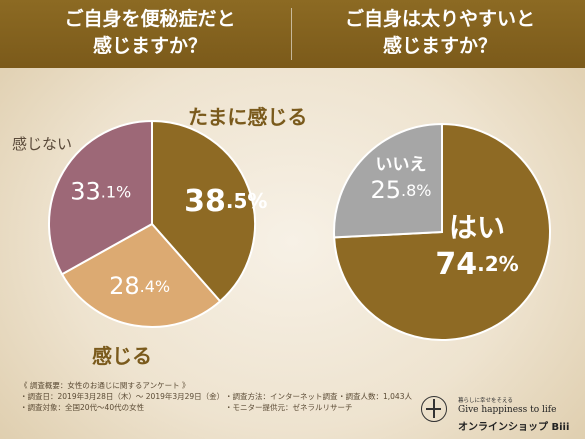  What do you see at coordinates (439, 32) in the screenshot?
I see `right-question-title: ご自身は太りやすいと 感じますか？` at bounding box center [439, 32].